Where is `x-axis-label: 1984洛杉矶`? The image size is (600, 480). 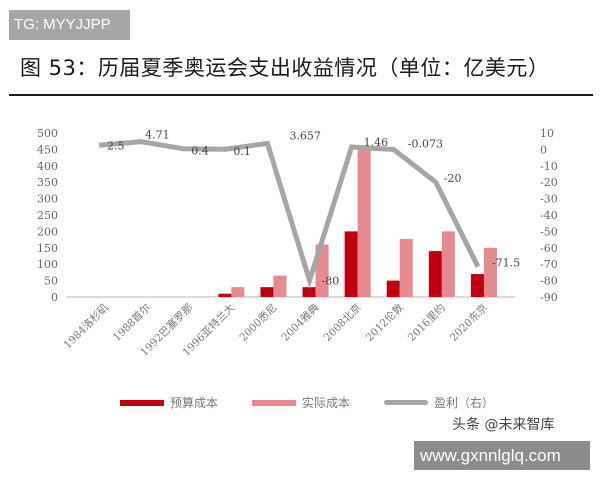
x-axis-label: 1984洛杉矶 is located at coordinates (86, 326).